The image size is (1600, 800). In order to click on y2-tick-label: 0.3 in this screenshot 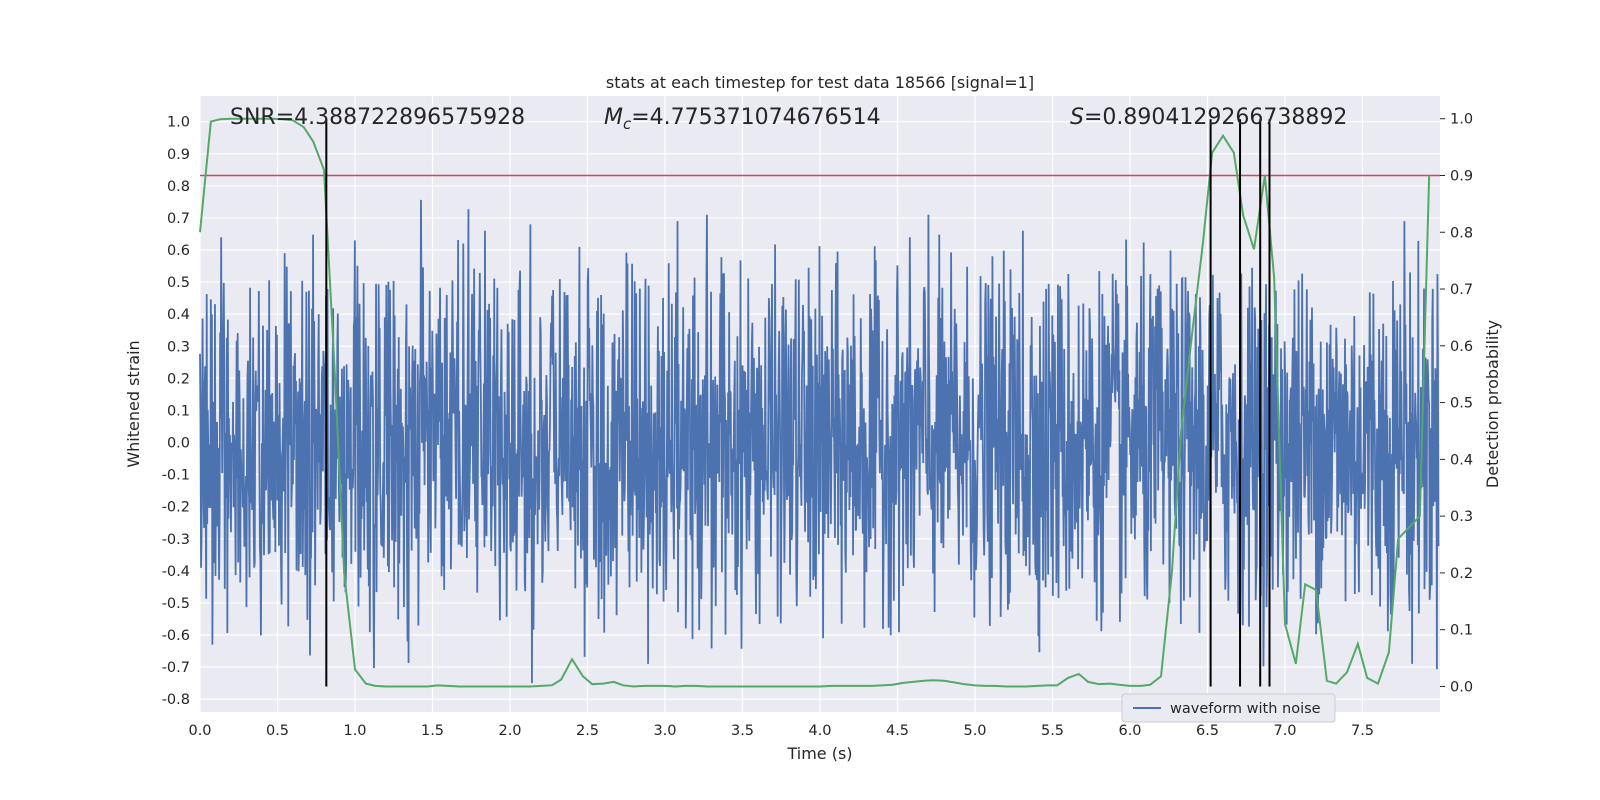, I will do `click(1461, 517)`.